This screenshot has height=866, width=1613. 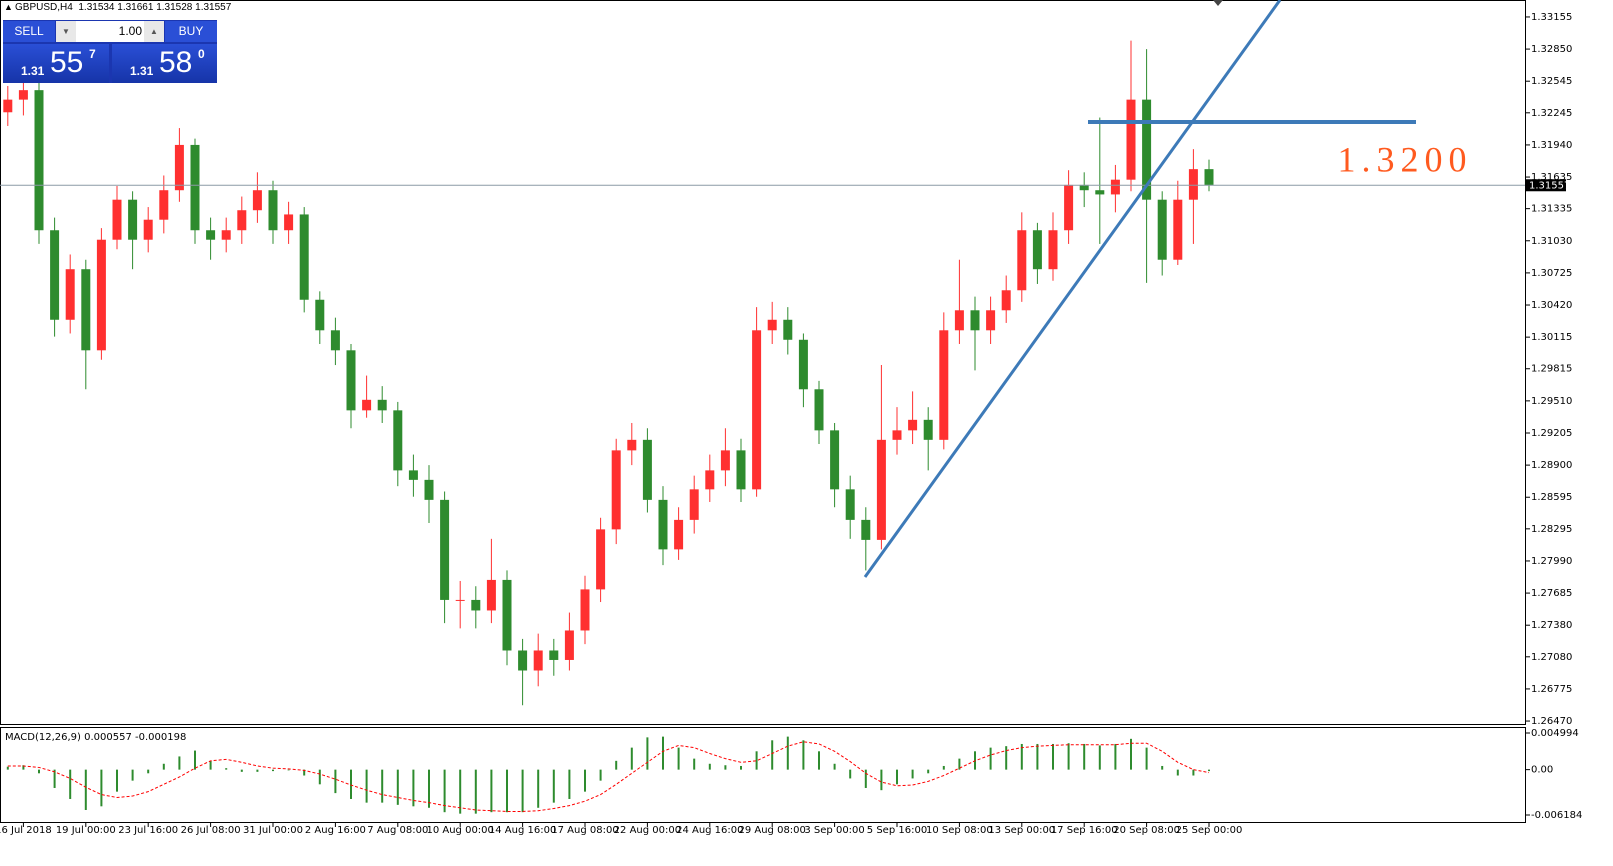 I want to click on y-tick-label: 1.30725, so click(x=1551, y=273).